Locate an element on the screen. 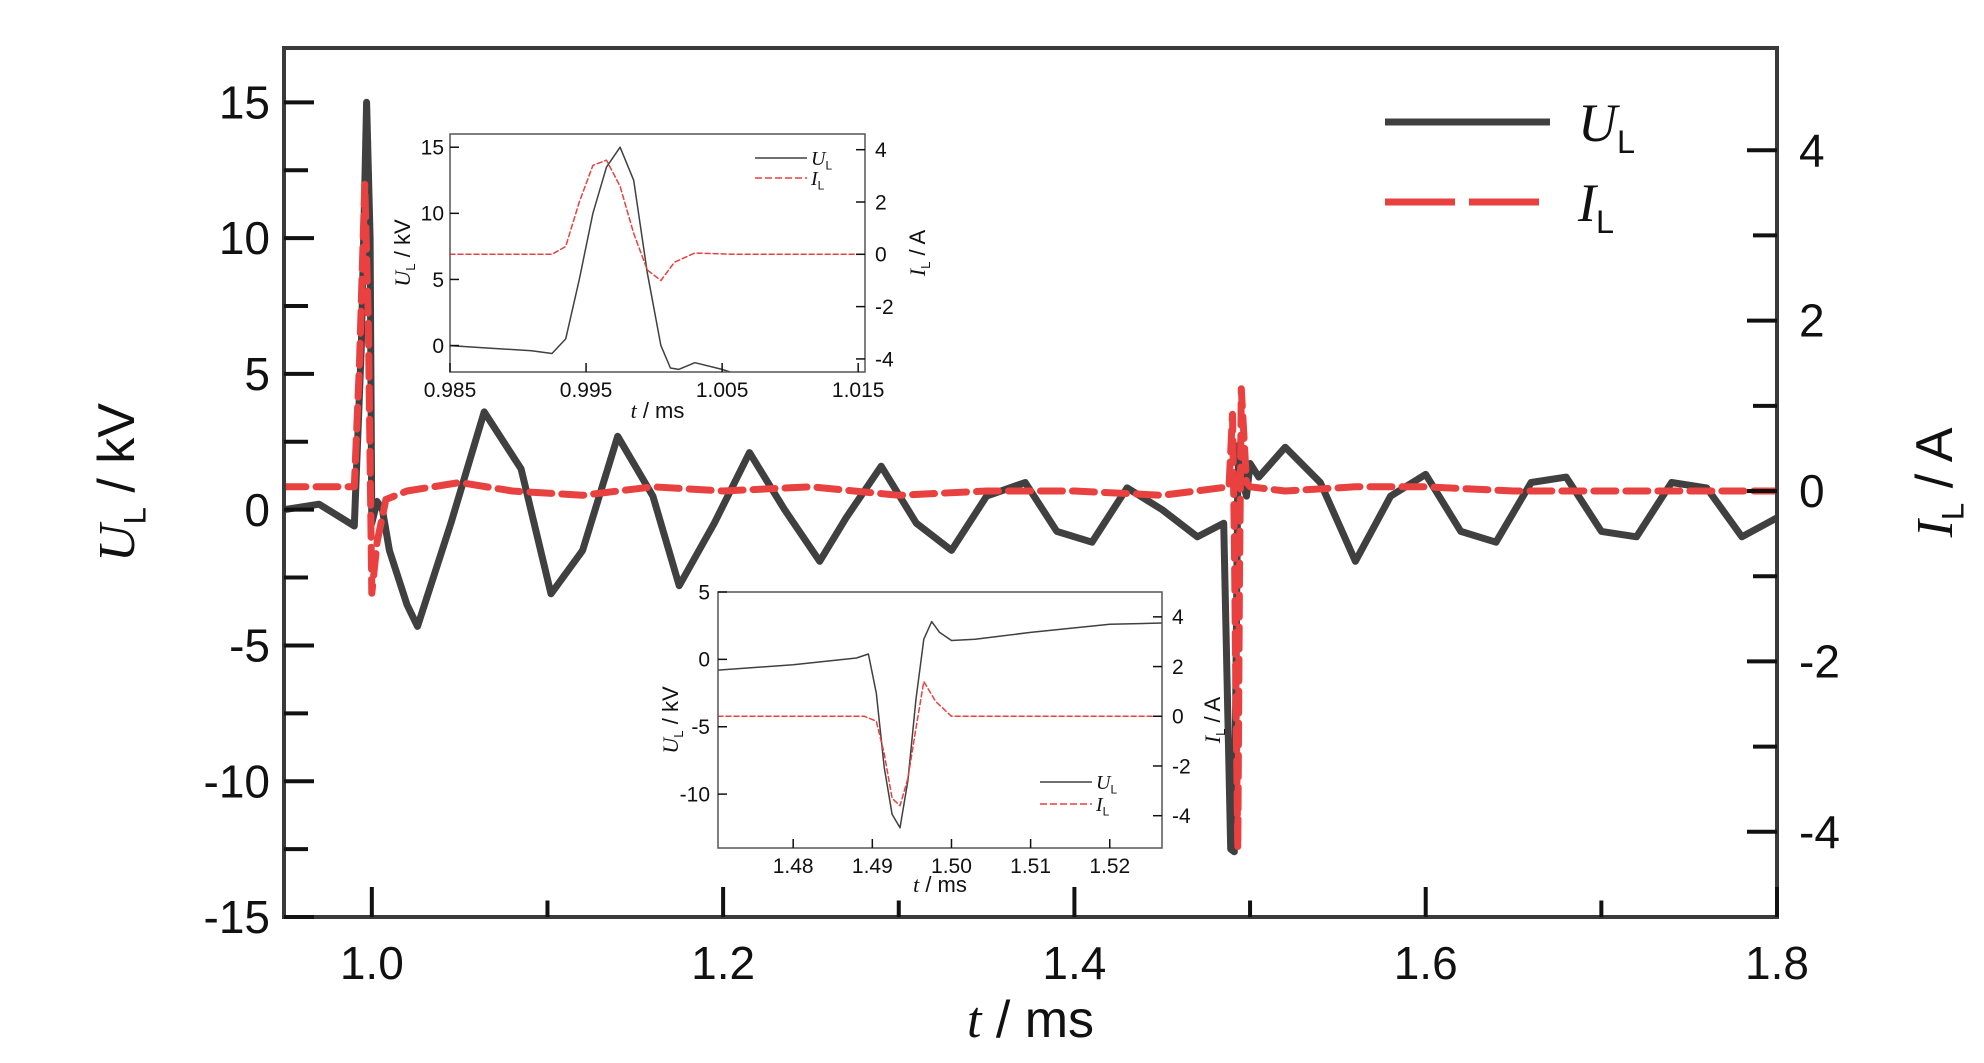  x-tick-label: 1.50 is located at coordinates (951, 866).